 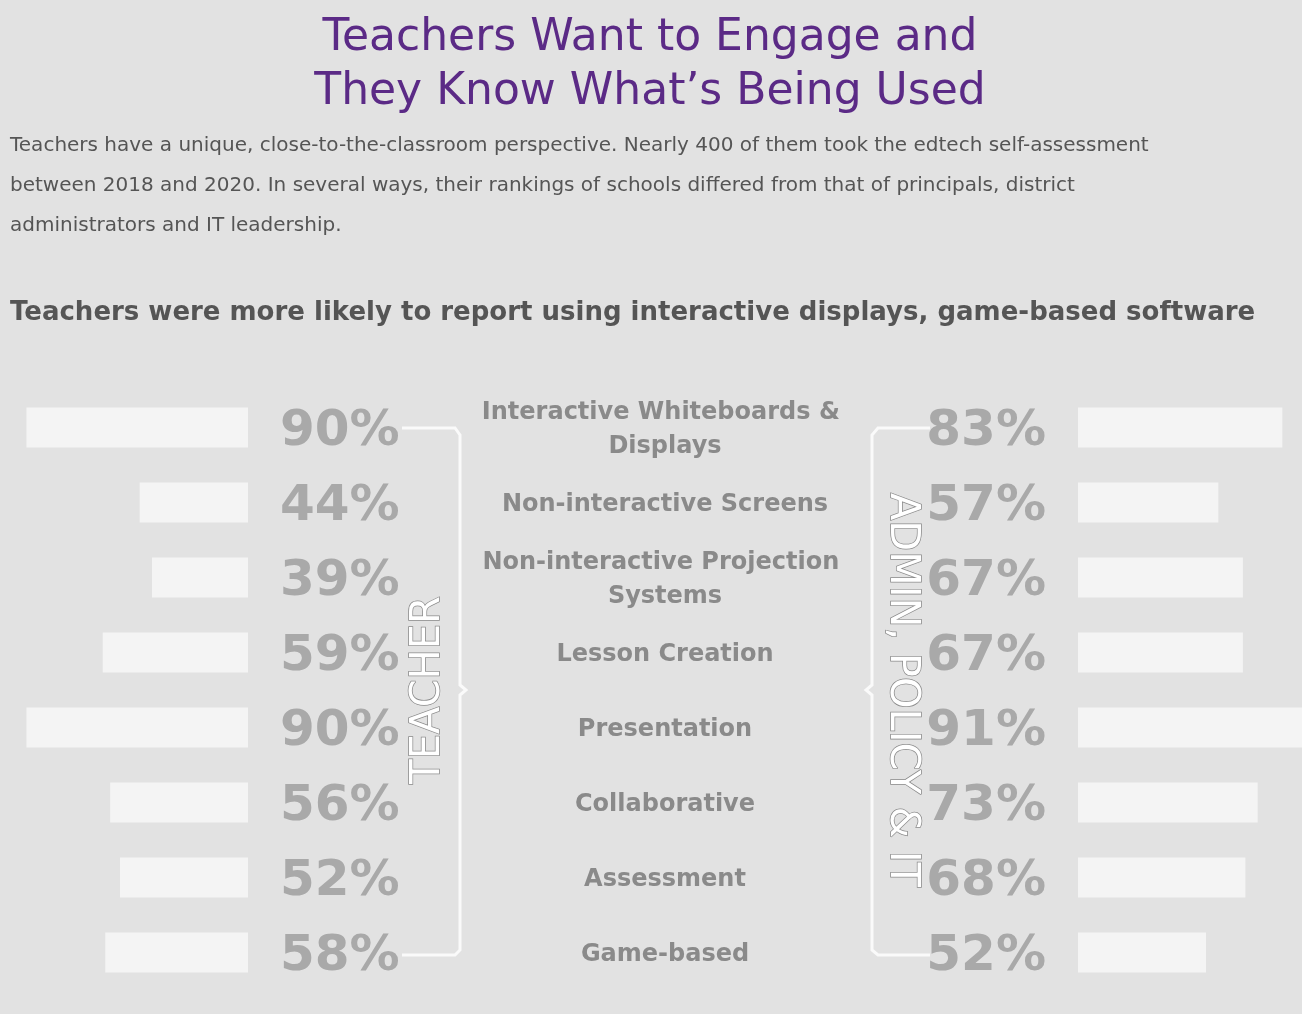 What do you see at coordinates (905, 690) in the screenshot?
I see `text: ADMIN, POLICY & IT` at bounding box center [905, 690].